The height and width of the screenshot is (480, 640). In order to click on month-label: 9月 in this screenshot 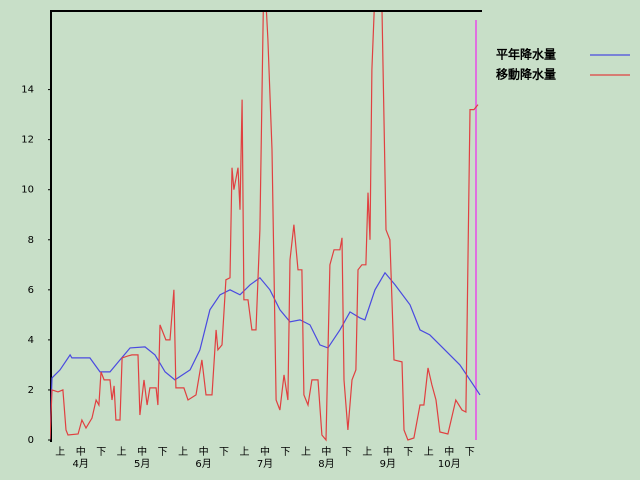, I will do `click(388, 464)`.